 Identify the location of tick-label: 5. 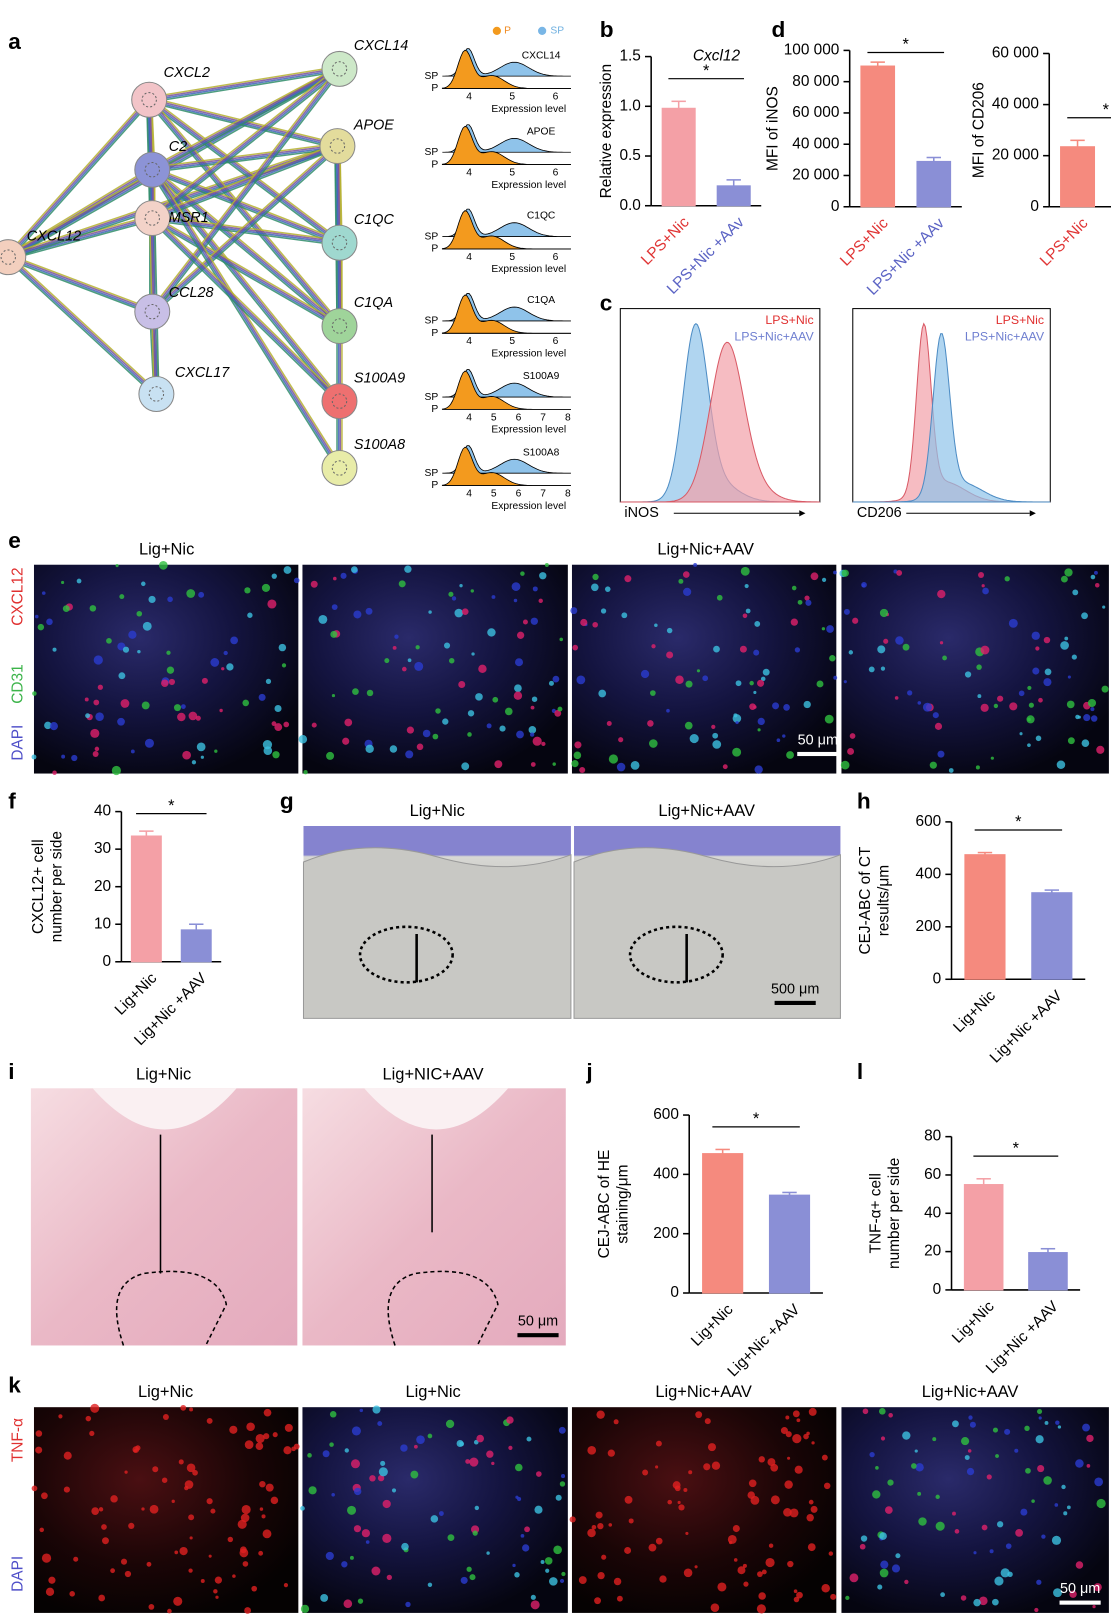
(494, 417).